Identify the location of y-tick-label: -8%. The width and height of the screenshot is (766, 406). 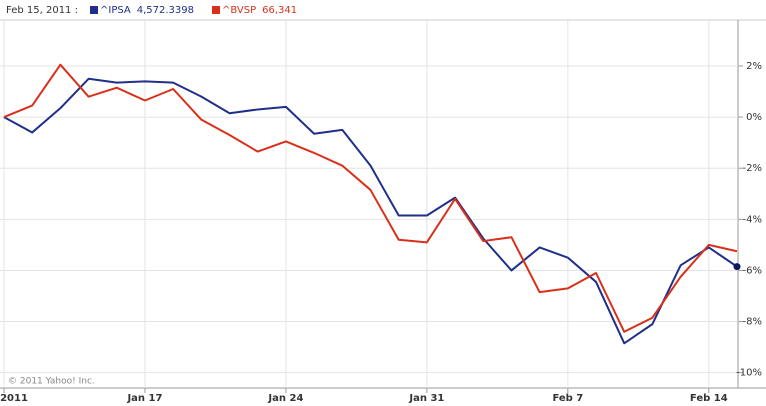
(752, 322).